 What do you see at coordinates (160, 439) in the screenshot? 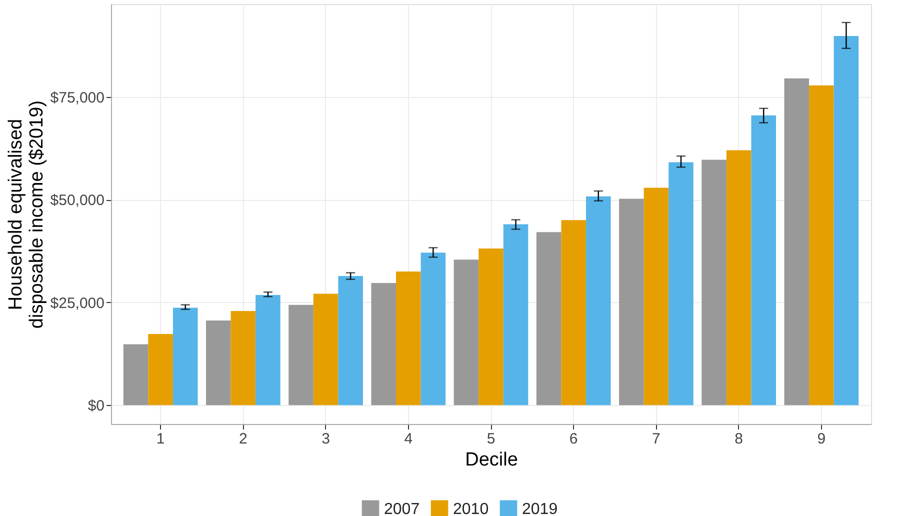
I see `x-tick-label: 1` at bounding box center [160, 439].